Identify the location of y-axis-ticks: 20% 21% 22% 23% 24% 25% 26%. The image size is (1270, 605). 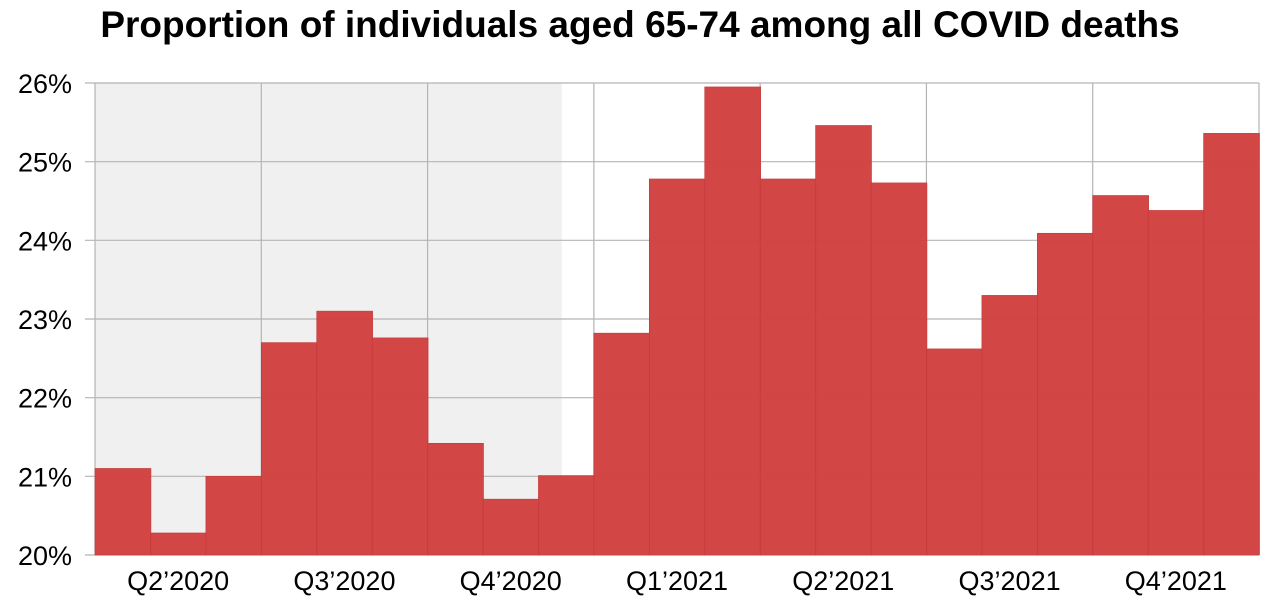
(45, 320).